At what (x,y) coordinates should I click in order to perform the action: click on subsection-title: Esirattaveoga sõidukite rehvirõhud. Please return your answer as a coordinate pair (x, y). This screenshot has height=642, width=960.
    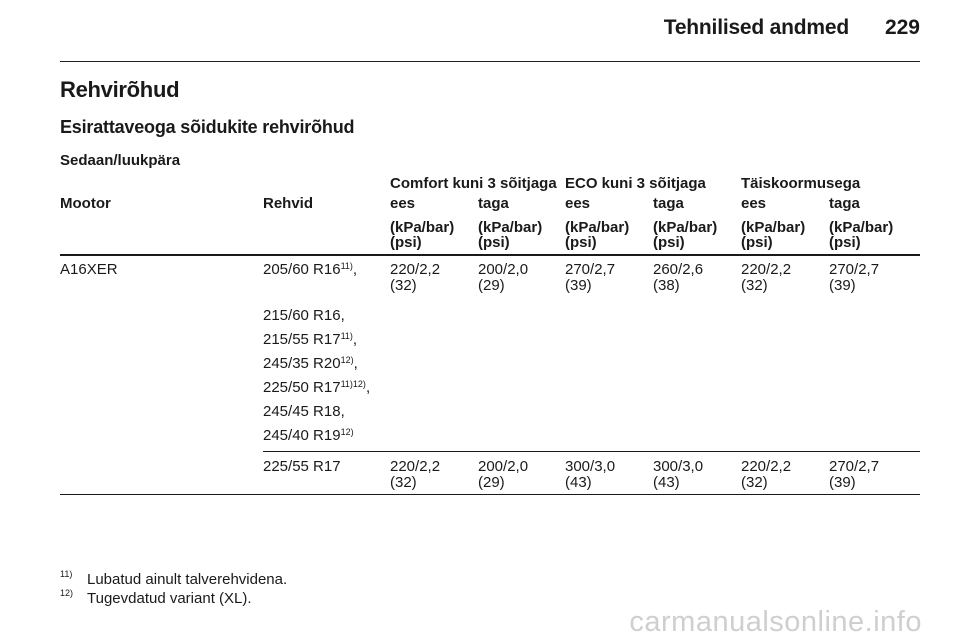
    Looking at the image, I should click on (207, 127).